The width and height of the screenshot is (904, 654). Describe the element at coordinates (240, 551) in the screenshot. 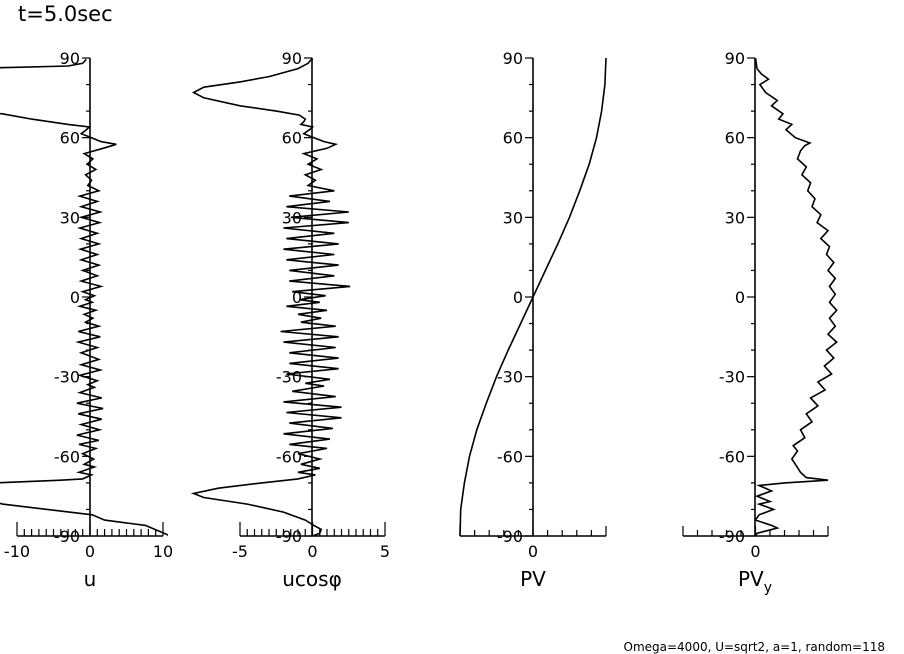

I see `x-tick-label: -5` at that location.